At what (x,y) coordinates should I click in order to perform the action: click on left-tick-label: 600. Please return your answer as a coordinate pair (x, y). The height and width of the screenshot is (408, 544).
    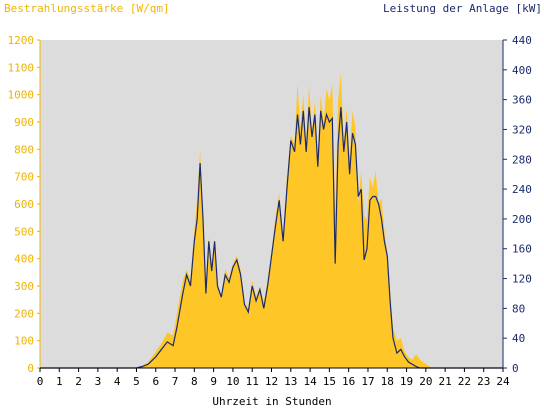
    Looking at the image, I should click on (24, 204).